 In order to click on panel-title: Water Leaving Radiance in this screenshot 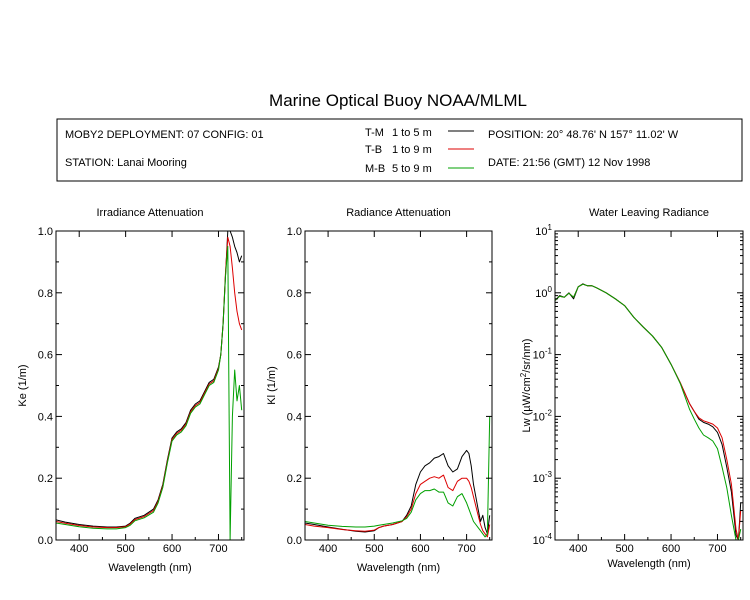, I will do `click(649, 213)`.